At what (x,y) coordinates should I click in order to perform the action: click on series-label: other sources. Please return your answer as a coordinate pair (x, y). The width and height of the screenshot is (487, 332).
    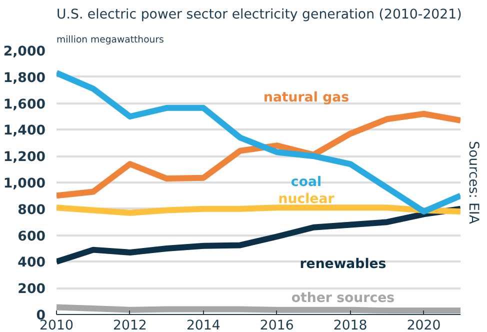
    Looking at the image, I should click on (343, 298).